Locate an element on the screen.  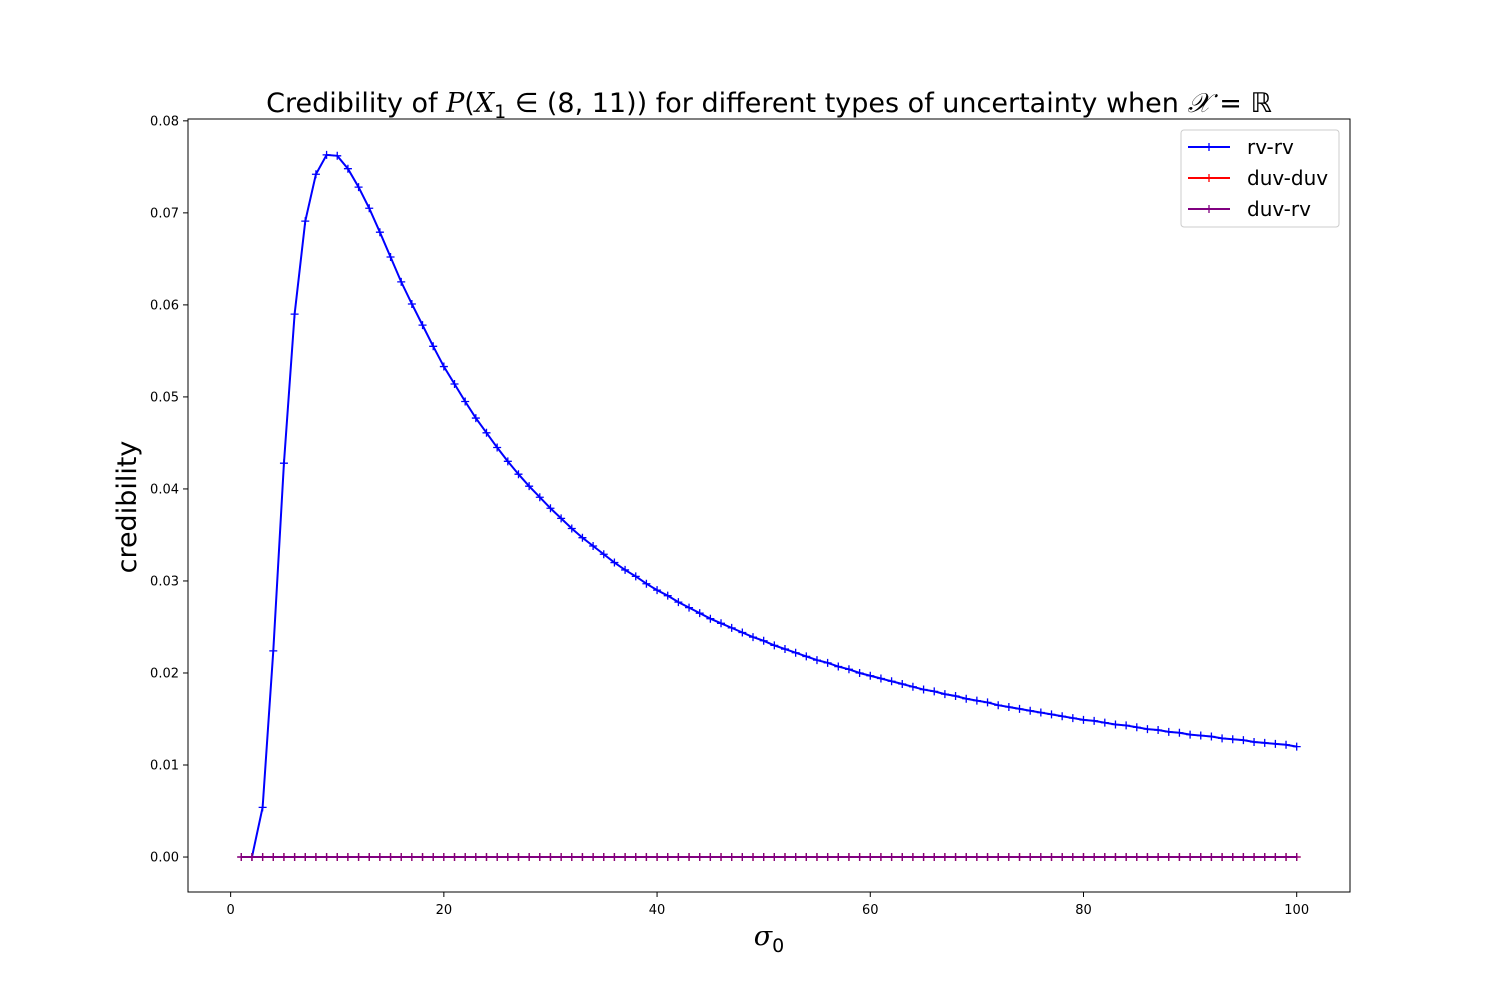
legend-label: duv-rv is located at coordinates (1279, 209).